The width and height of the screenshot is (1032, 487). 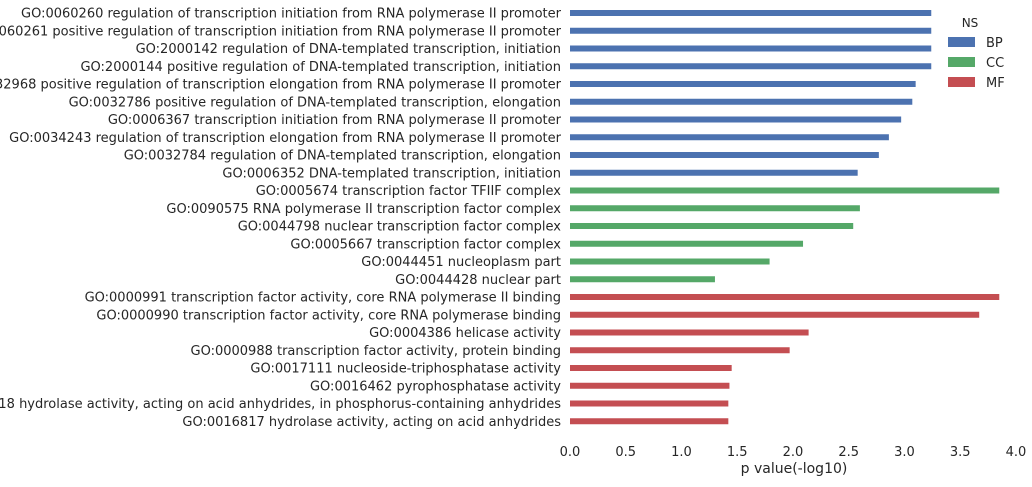 I want to click on x-tick-label: 1.5, so click(x=737, y=452).